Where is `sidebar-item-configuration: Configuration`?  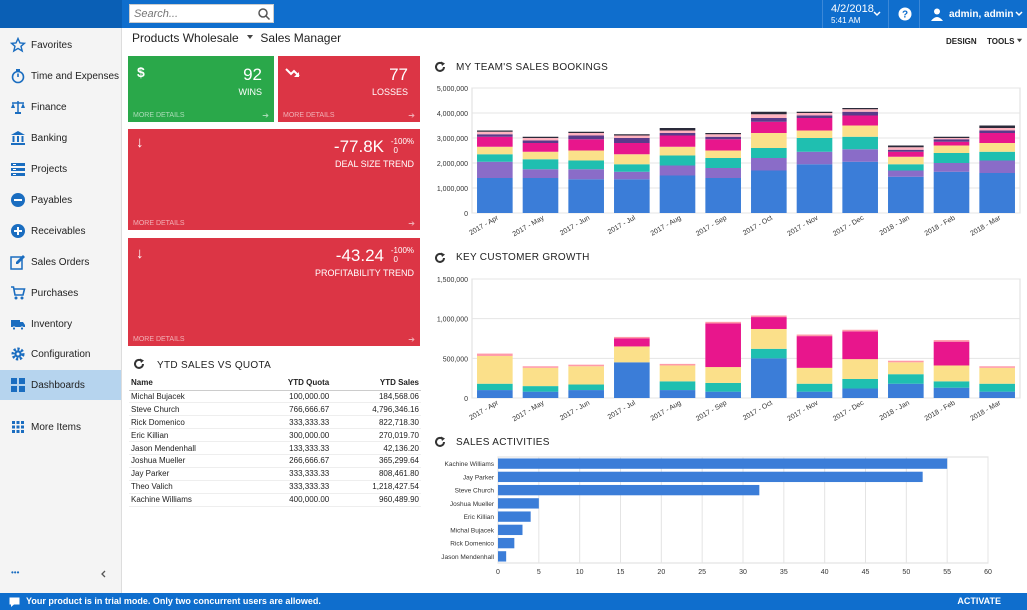
sidebar-item-configuration: Configuration is located at coordinates (60, 354).